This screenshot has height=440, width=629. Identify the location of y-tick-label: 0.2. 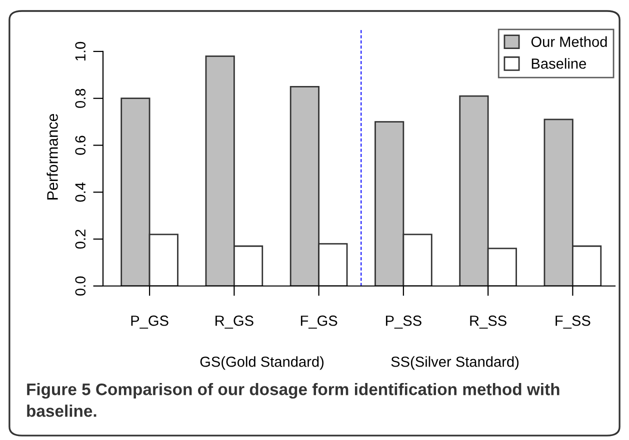
(80, 239).